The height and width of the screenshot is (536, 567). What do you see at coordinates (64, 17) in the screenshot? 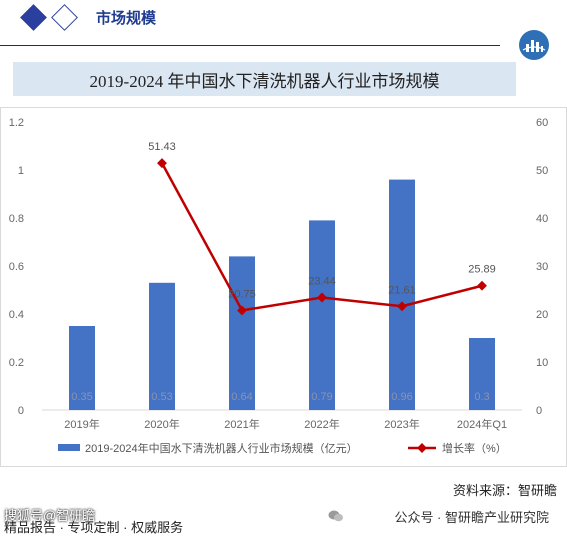
I see `diamond-outline-icon` at bounding box center [64, 17].